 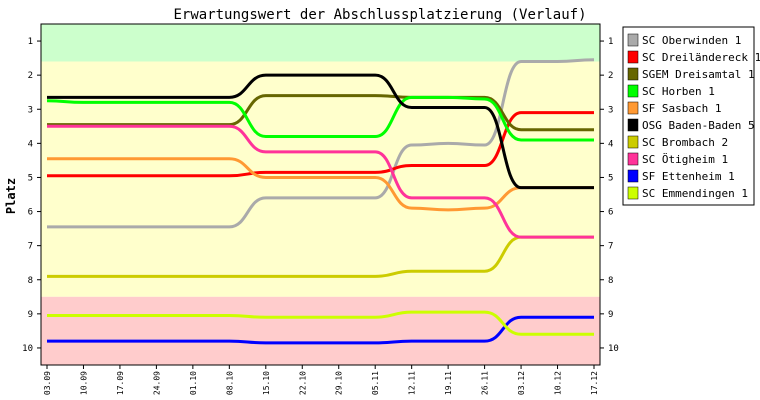 I want to click on x-tick-label: 10.09, so click(x=83, y=383).